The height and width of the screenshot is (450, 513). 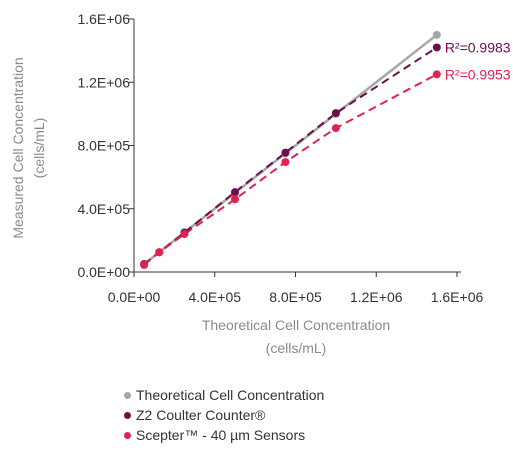 What do you see at coordinates (39, 148) in the screenshot?
I see `y-axis-title-line-2: (cells/mL)` at bounding box center [39, 148].